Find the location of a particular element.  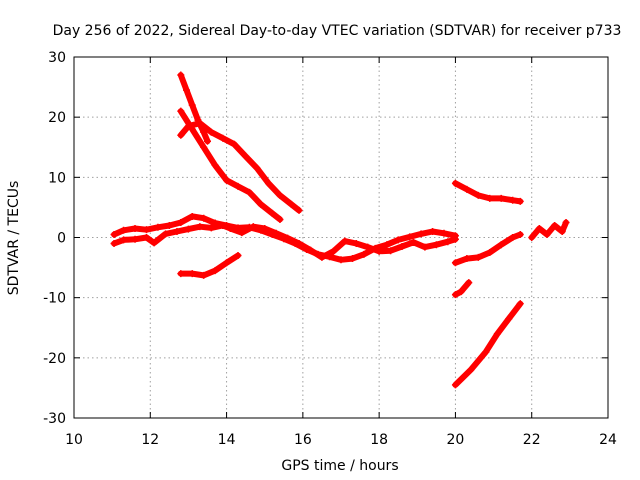

x-axis-title: GPS time / hours is located at coordinates (339, 466).